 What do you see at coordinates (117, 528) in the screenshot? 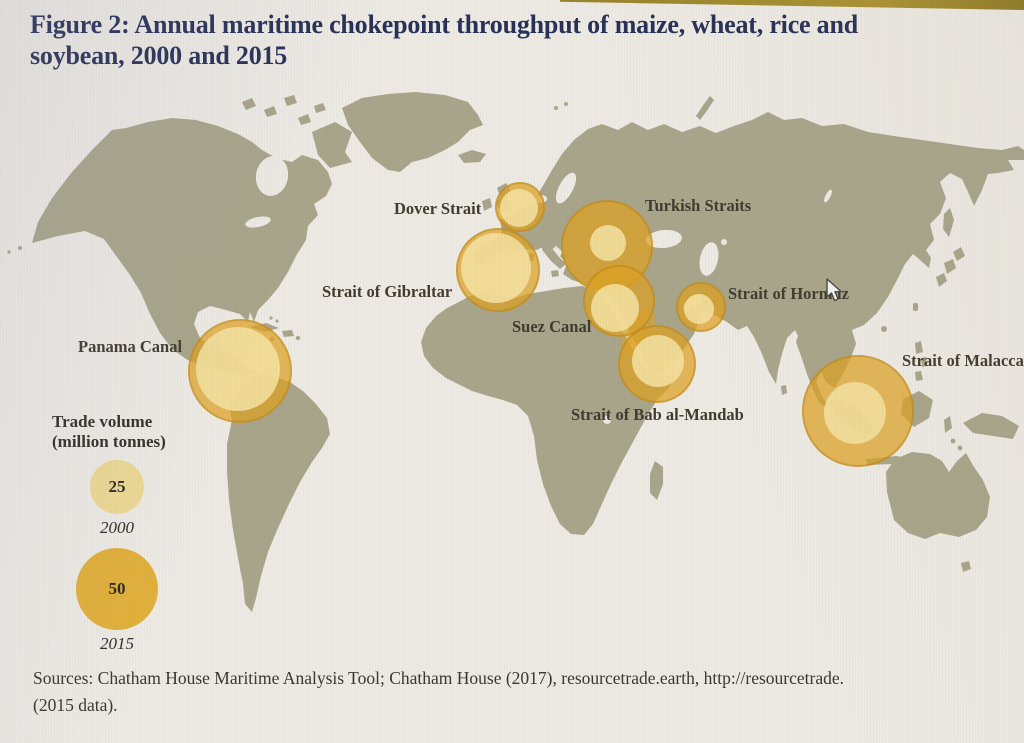
I see `legend-year-2000: 2000` at bounding box center [117, 528].